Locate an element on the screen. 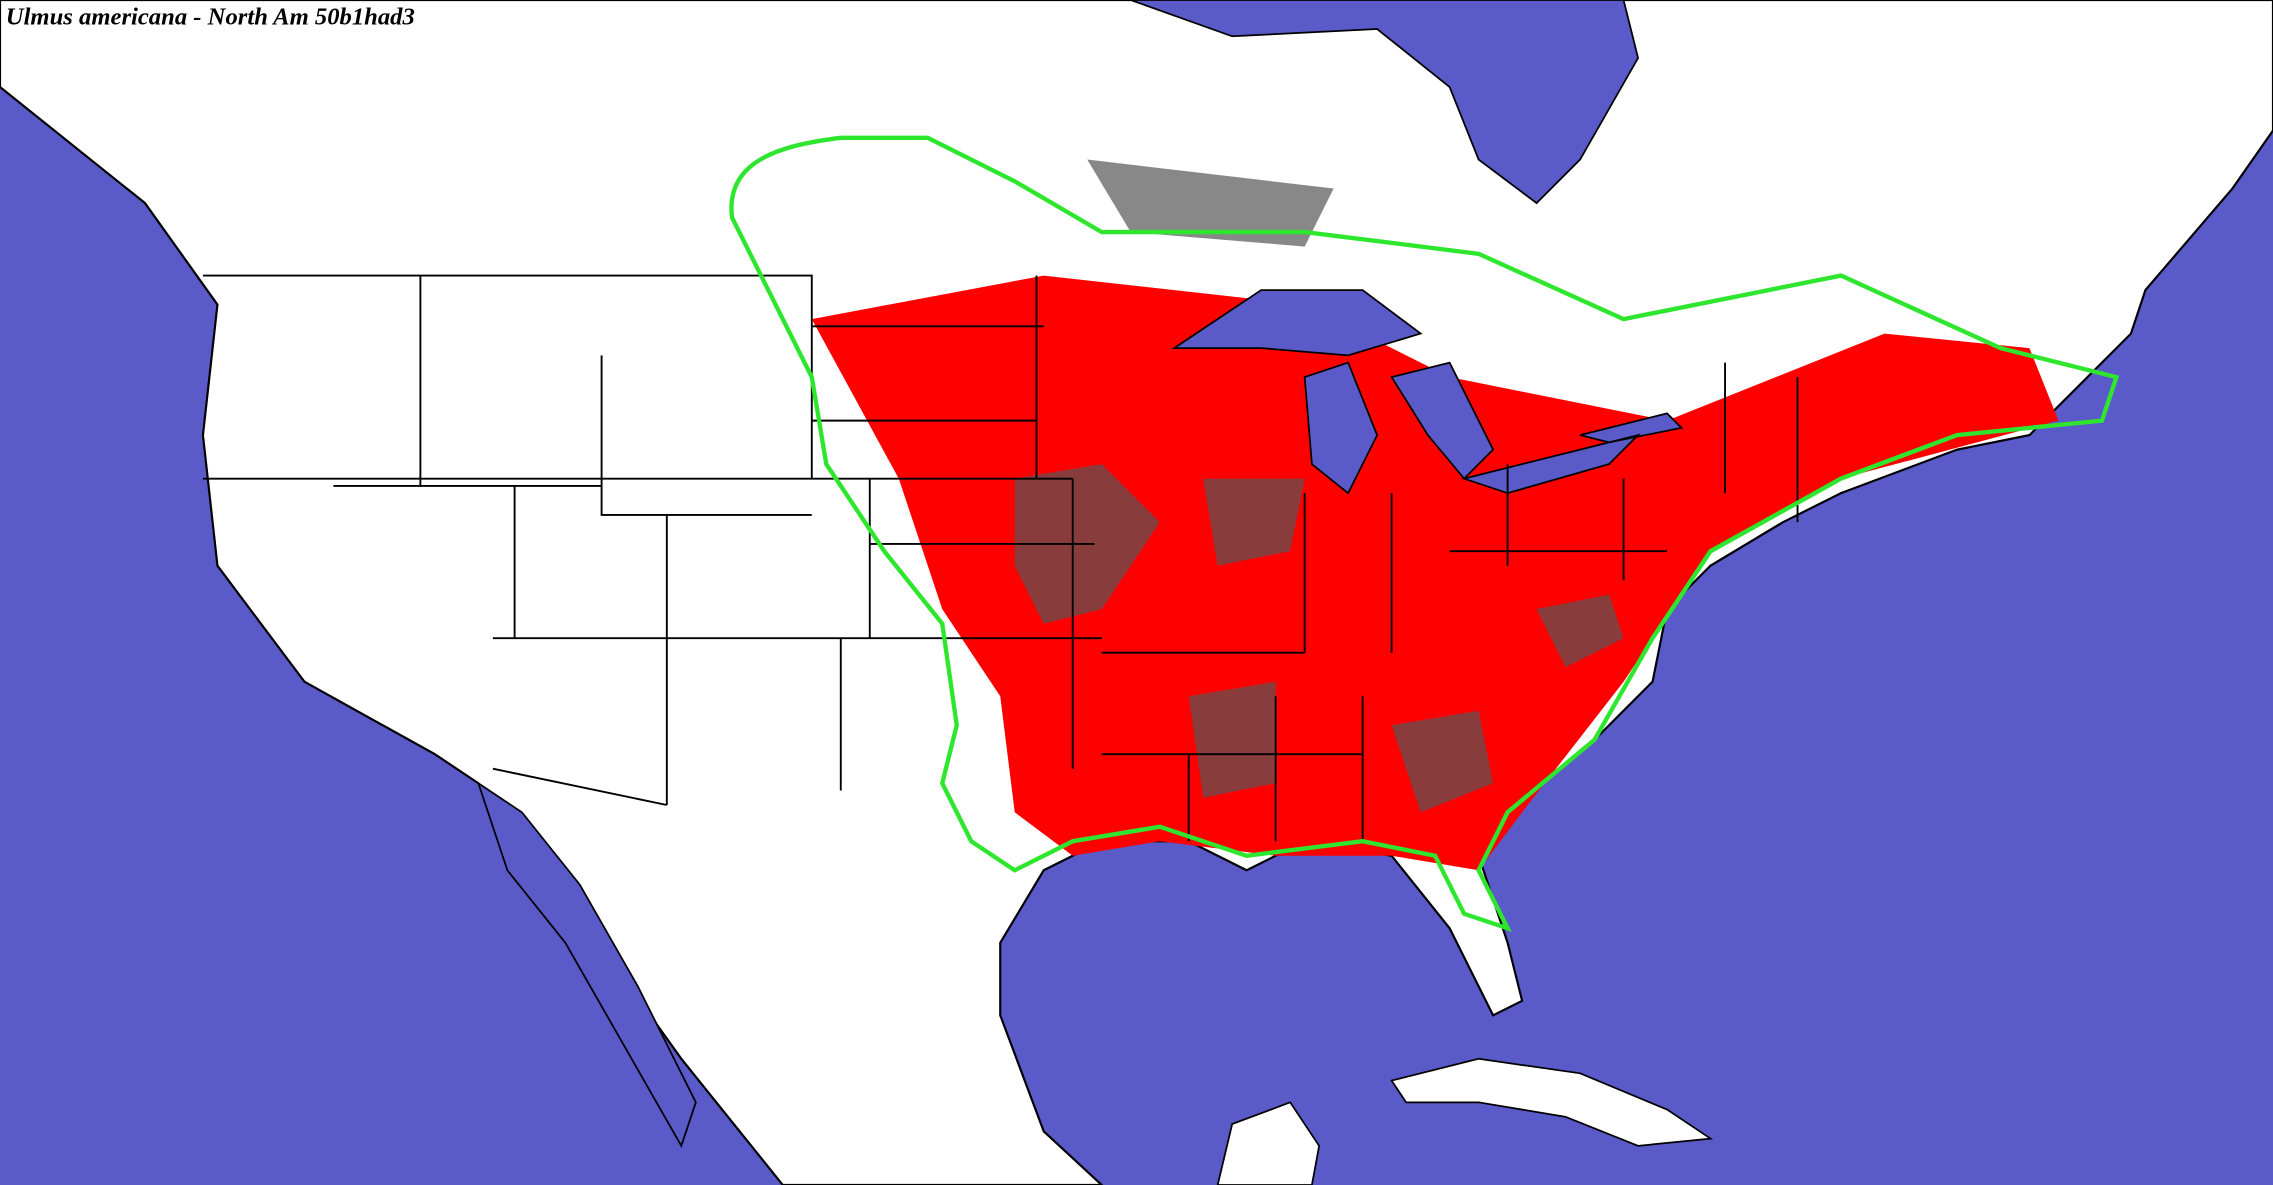 This screenshot has width=2273, height=1185. cuba is located at coordinates (1552, 1102).